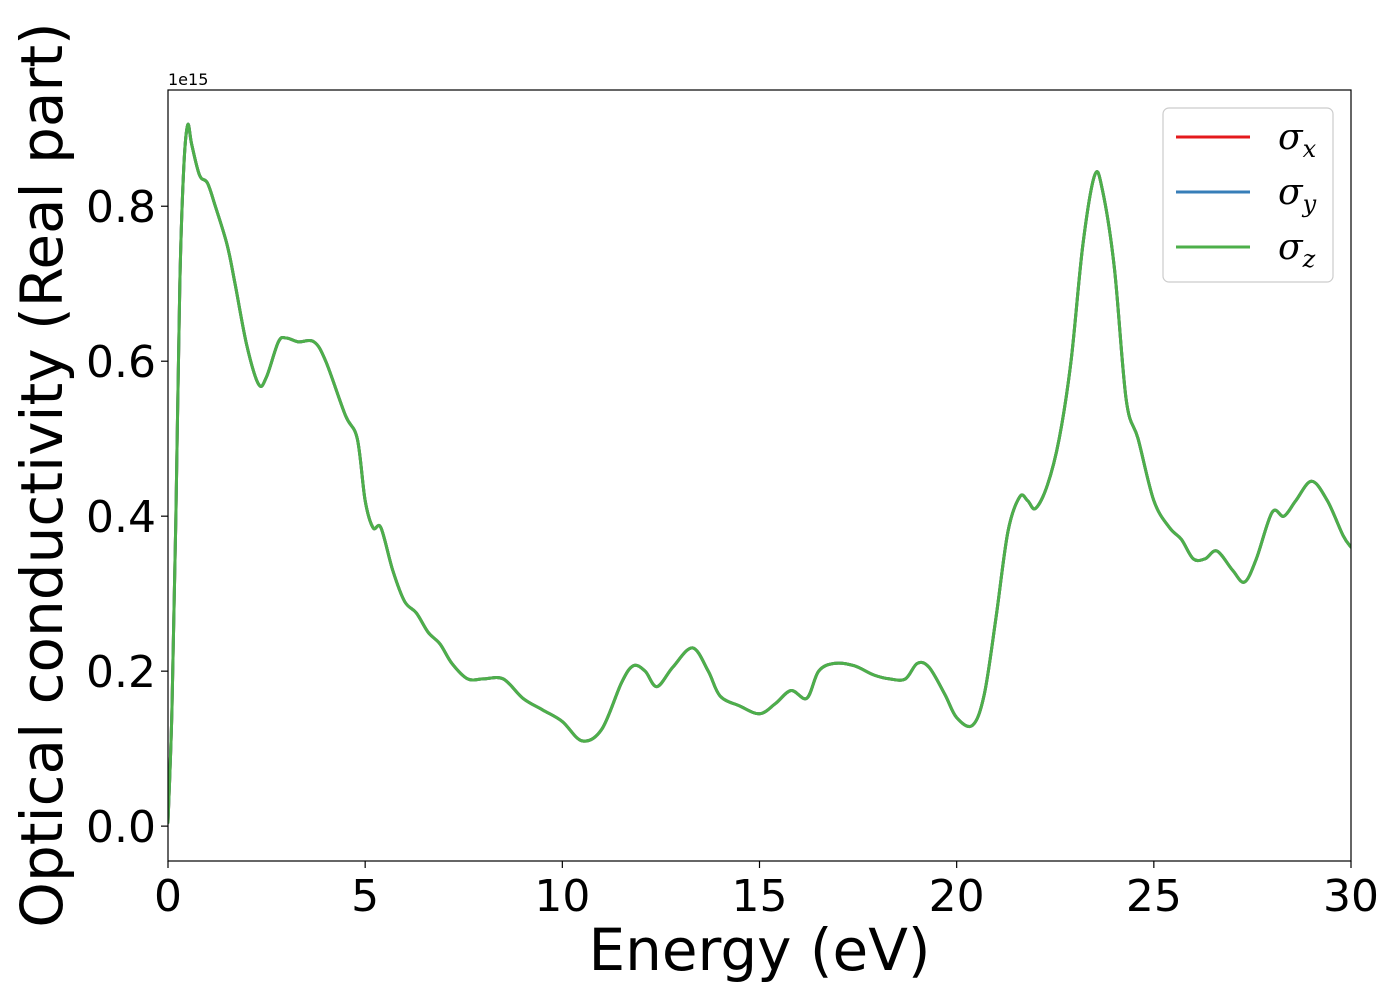 Image resolution: width=1400 pixels, height=1000 pixels. What do you see at coordinates (1297, 140) in the screenshot?
I see `legend-label-x: σx` at bounding box center [1297, 140].